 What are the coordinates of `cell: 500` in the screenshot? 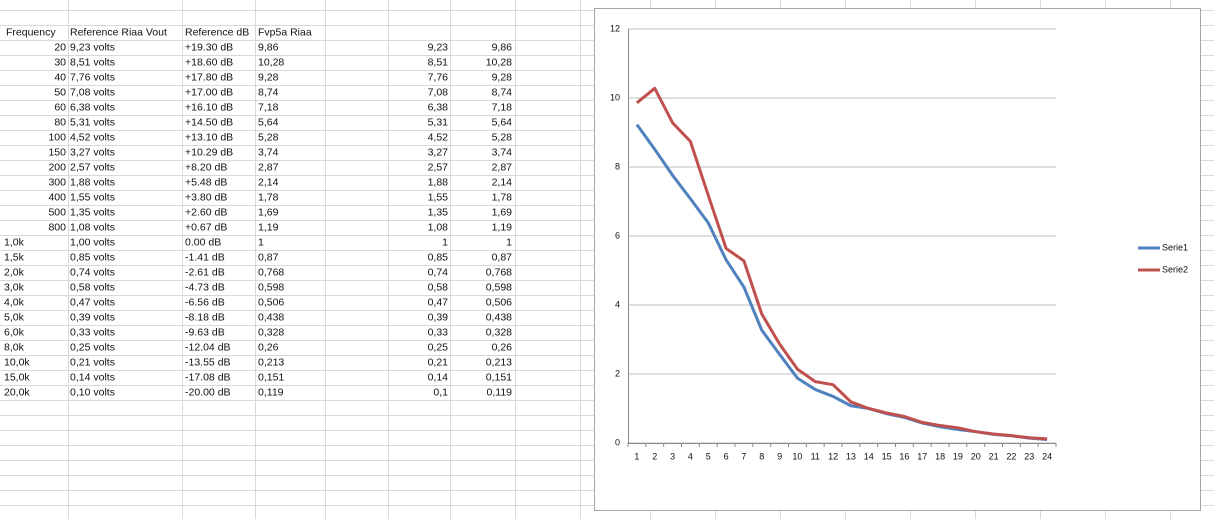 It's located at (57, 212).